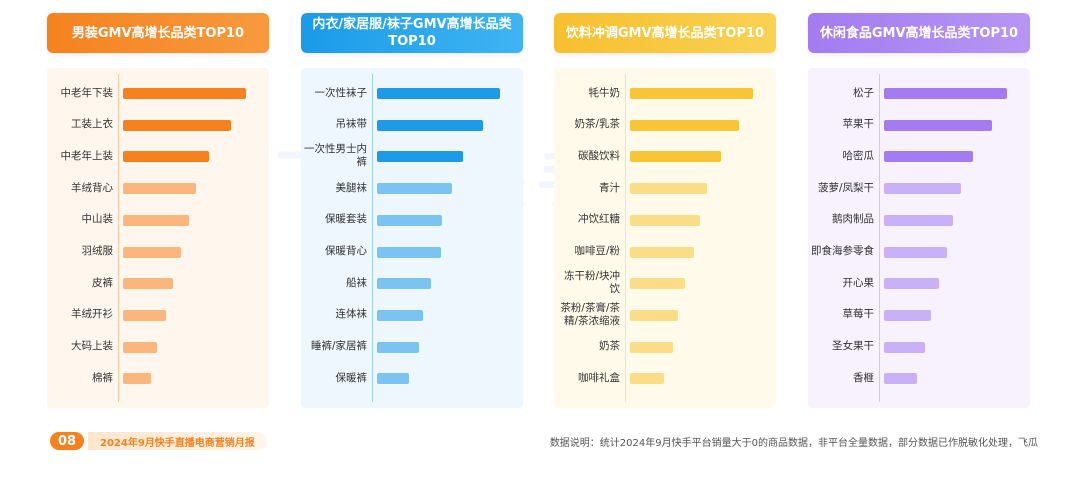 The height and width of the screenshot is (482, 1080). I want to click on category-label: 苹果干, so click(858, 124).